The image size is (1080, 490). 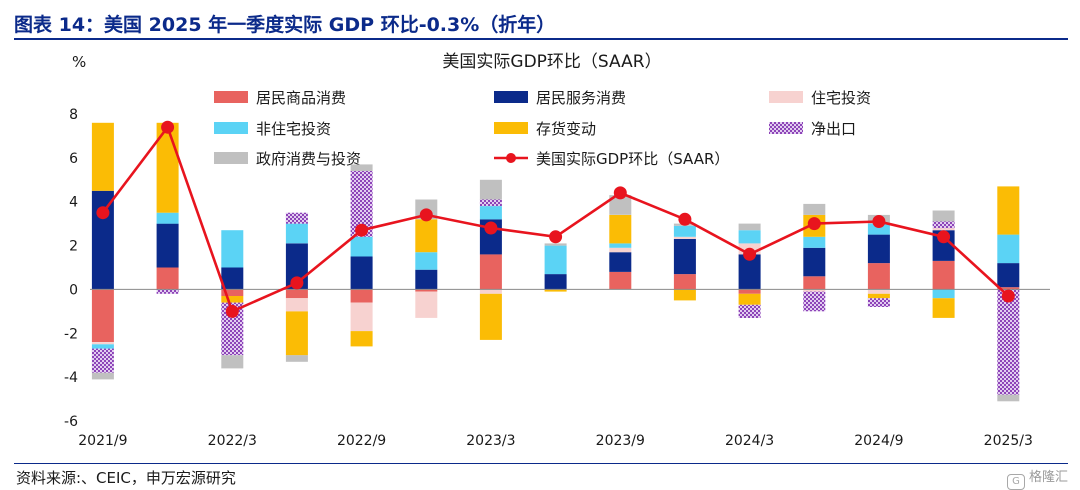 I want to click on legend-item: 存货变动, so click(x=545, y=129).